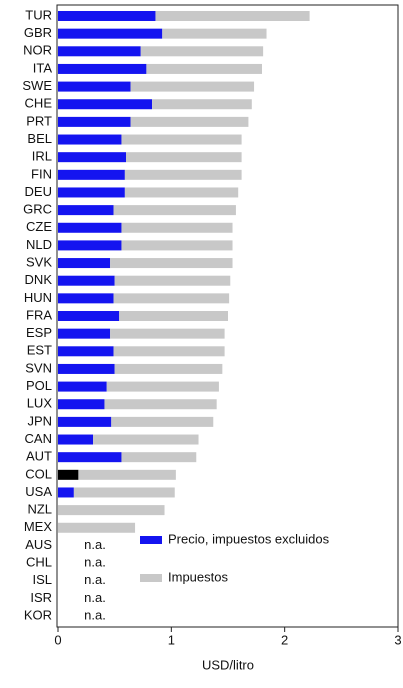 This screenshot has width=403, height=688. I want to click on y-tick-label: NZL, so click(39, 509).